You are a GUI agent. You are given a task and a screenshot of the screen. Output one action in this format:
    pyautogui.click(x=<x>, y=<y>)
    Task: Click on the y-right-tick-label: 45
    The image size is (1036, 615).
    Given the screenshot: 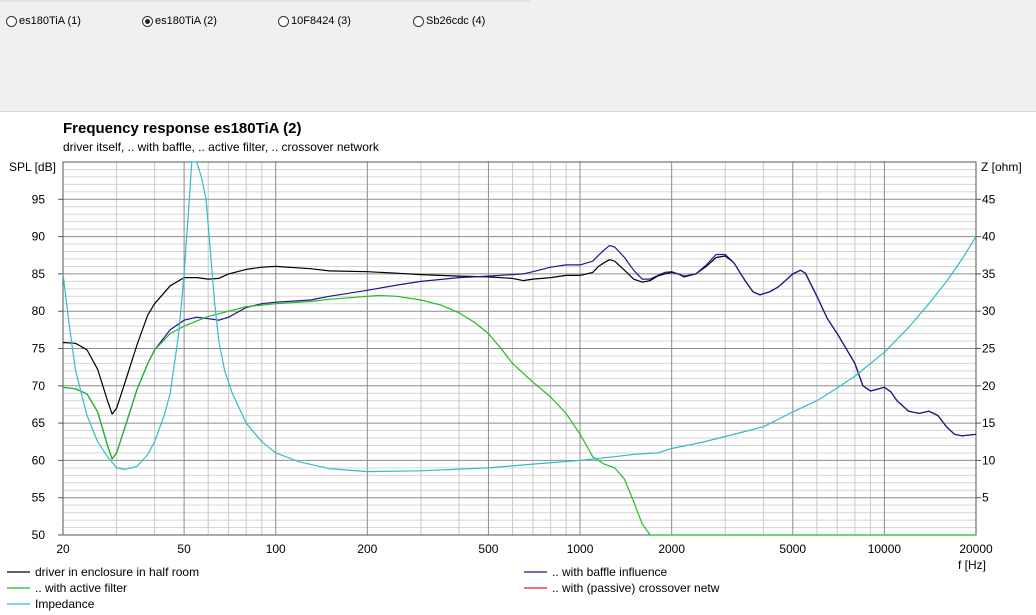 What is the action you would take?
    pyautogui.click(x=989, y=199)
    